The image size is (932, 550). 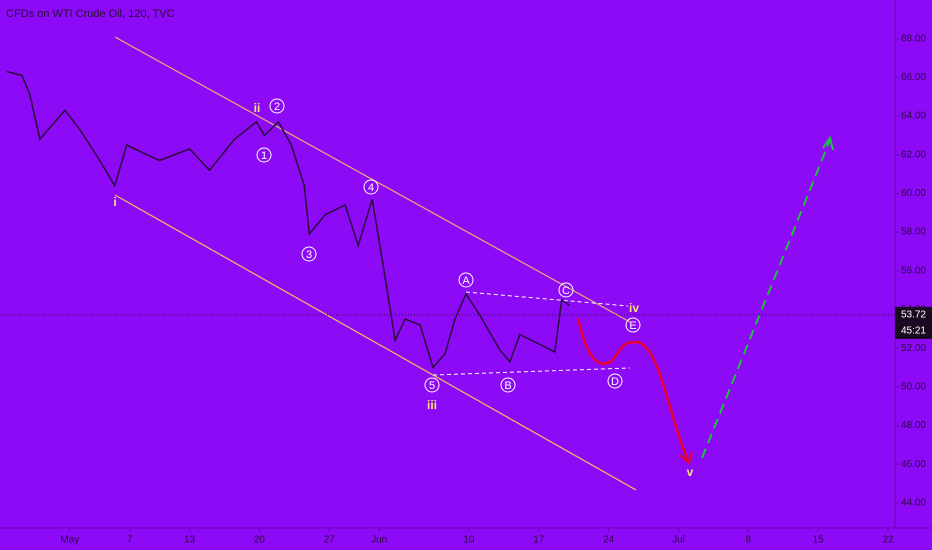 I want to click on wave-label: D, so click(x=615, y=382).